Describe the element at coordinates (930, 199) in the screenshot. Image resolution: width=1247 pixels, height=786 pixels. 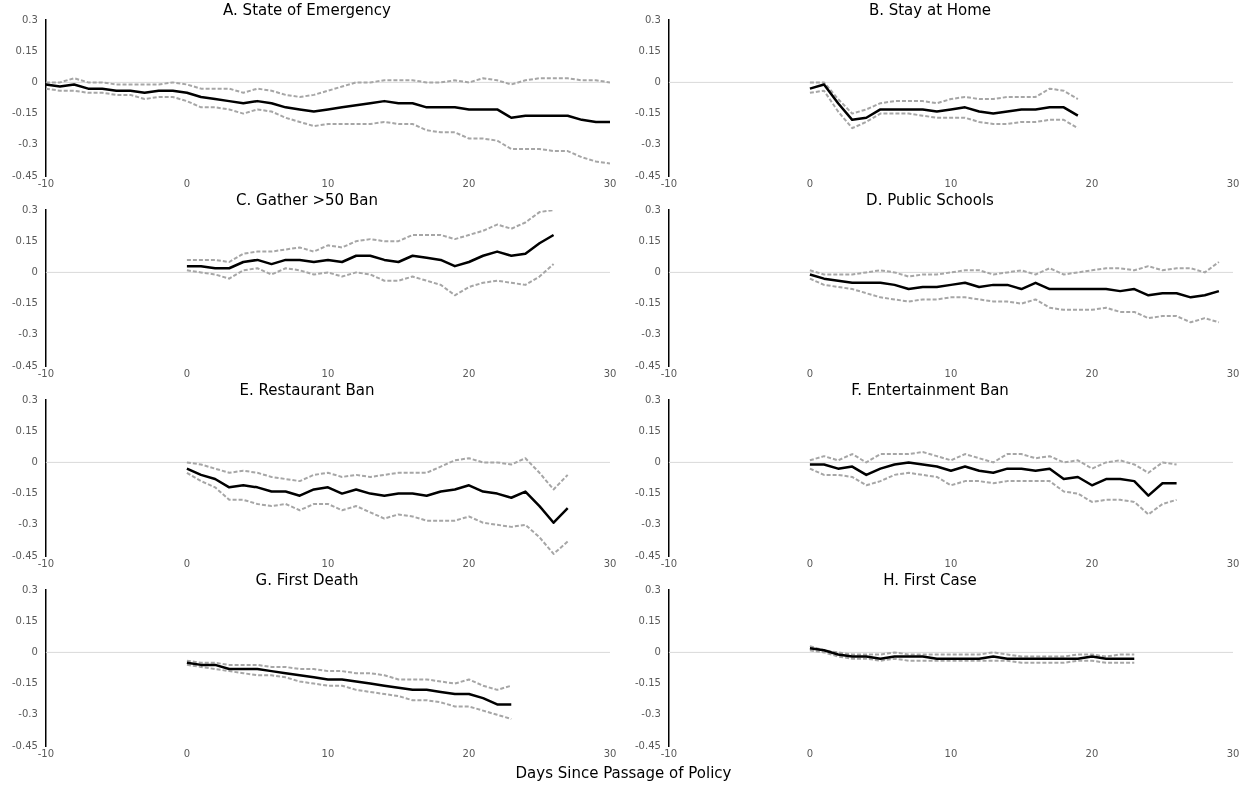
I see `chart-title: D. Public Schools` at that location.